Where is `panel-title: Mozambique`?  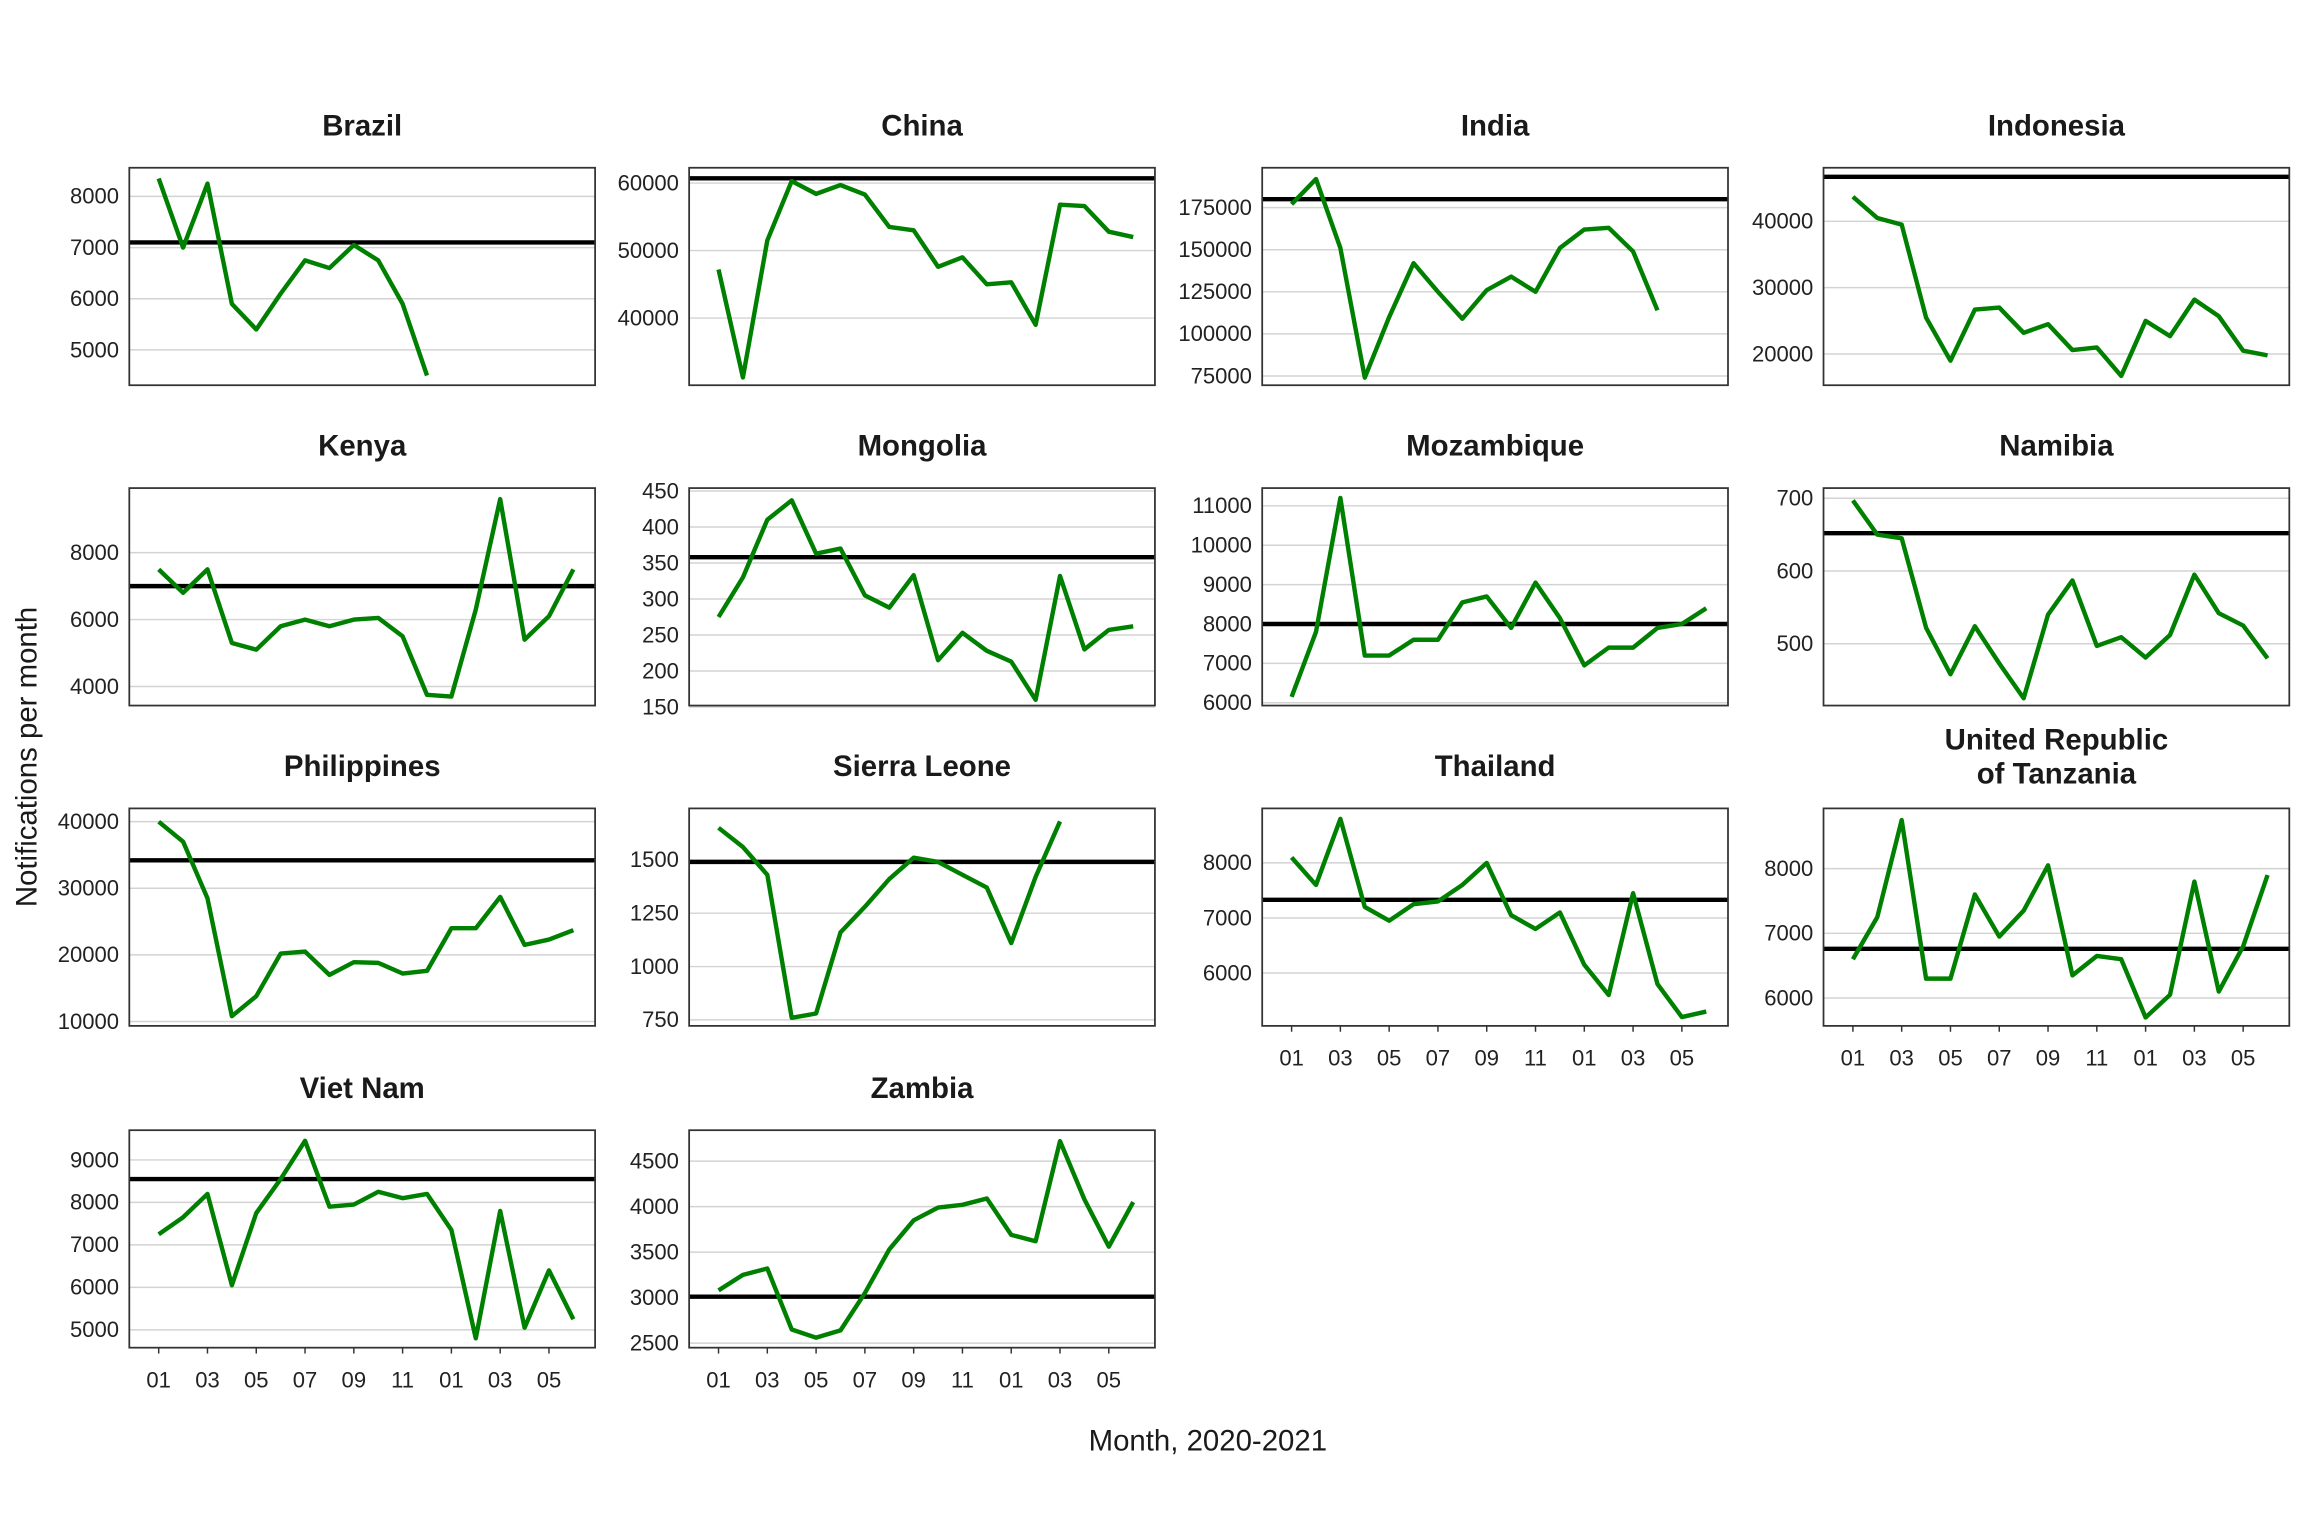 panel-title: Mozambique is located at coordinates (1495, 446).